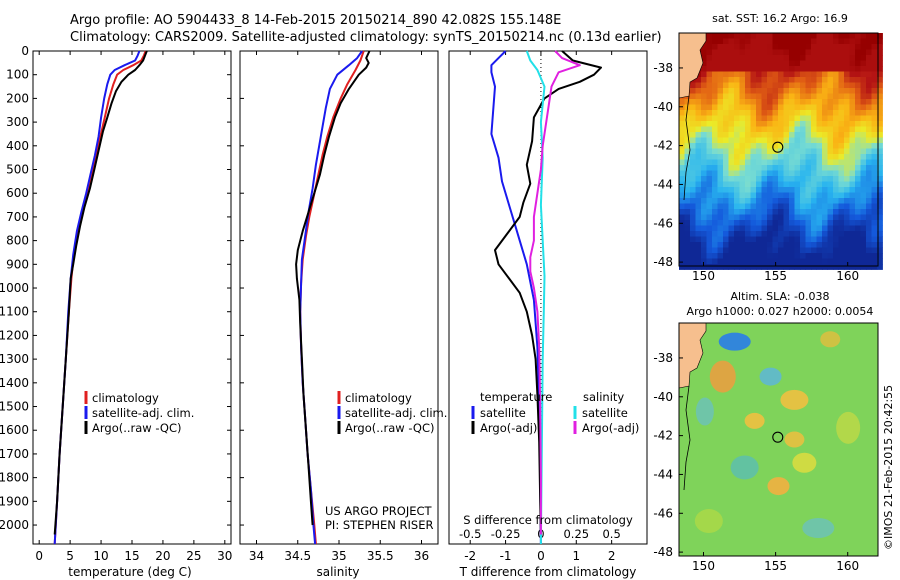  Describe the element at coordinates (17, 122) in the screenshot. I see `y-tick-label: 300` at that location.